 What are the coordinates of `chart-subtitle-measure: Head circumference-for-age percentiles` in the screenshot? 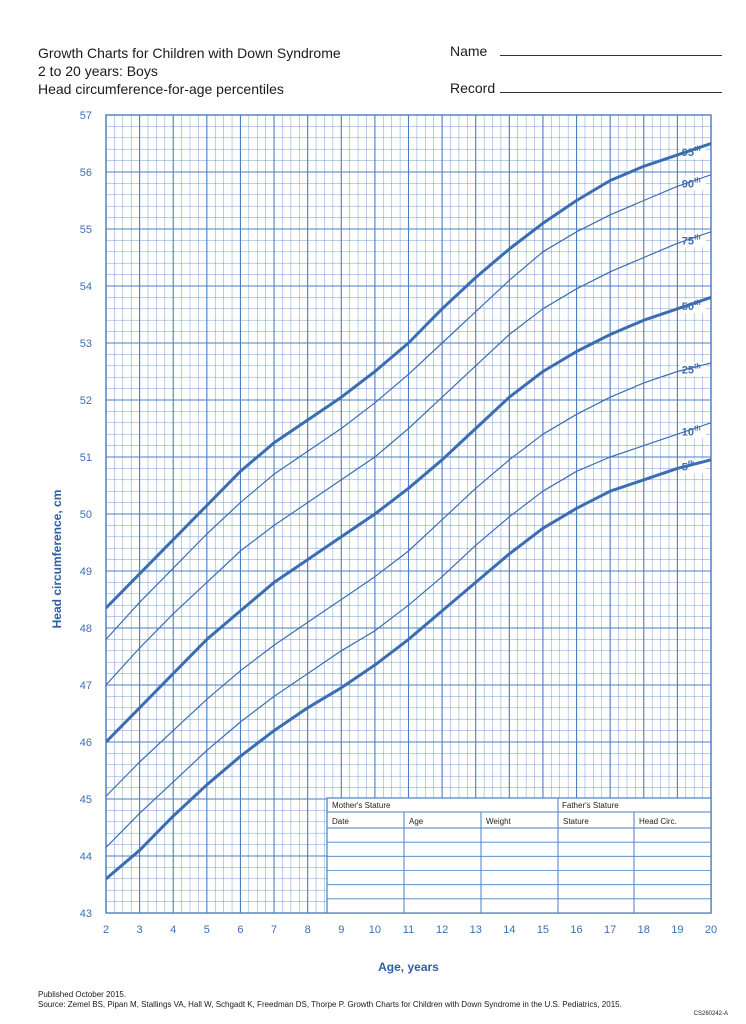 It's located at (161, 89).